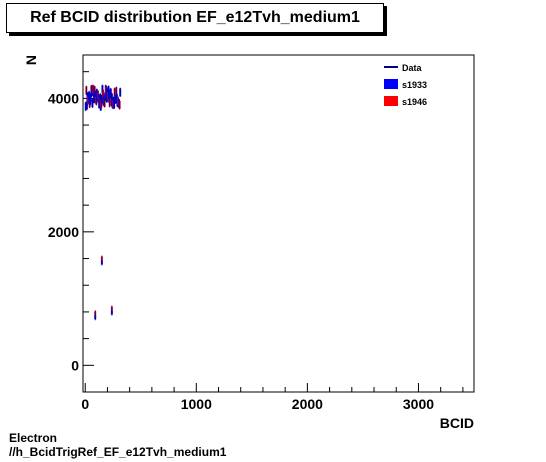 The image size is (546, 462). What do you see at coordinates (414, 102) in the screenshot?
I see `legend-label-s1946: s1946` at bounding box center [414, 102].